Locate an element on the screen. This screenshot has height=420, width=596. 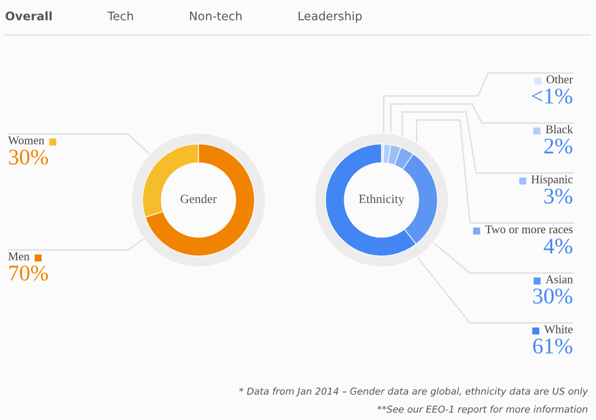
legend-label: Hispanic is located at coordinates (552, 180).